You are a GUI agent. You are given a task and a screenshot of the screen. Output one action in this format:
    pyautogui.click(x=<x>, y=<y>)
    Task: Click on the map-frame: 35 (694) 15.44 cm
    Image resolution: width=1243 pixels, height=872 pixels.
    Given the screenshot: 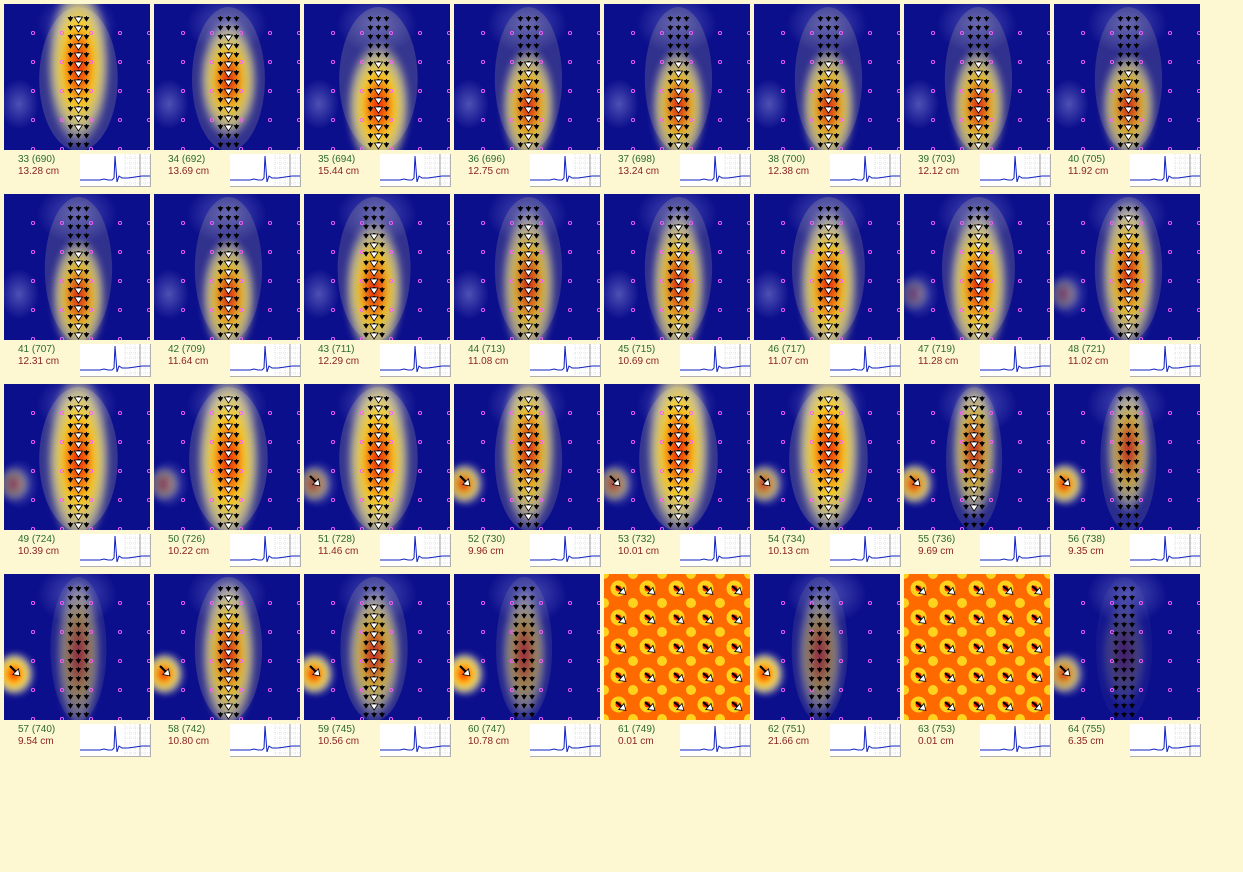 What is the action you would take?
    pyautogui.click(x=377, y=95)
    